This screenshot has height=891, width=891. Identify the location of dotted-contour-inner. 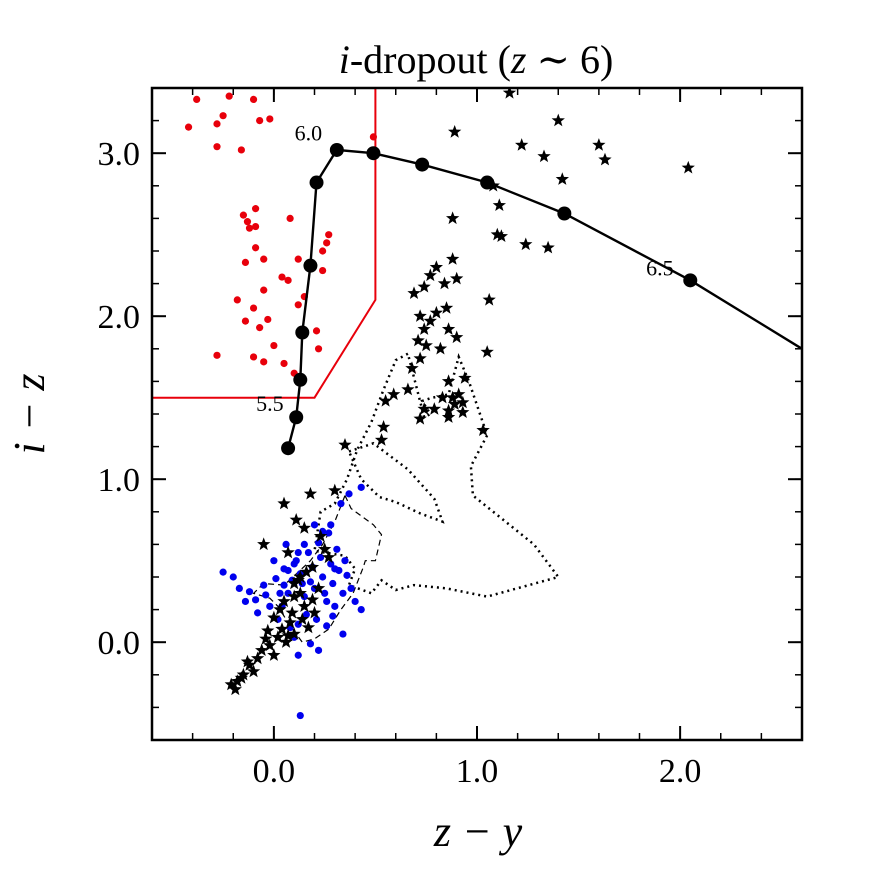
(396, 482).